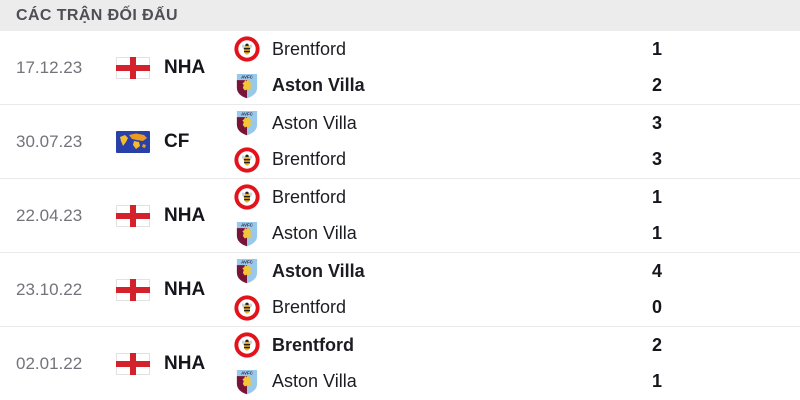 The height and width of the screenshot is (400, 800). I want to click on match-date: 22.04.23, so click(49, 215).